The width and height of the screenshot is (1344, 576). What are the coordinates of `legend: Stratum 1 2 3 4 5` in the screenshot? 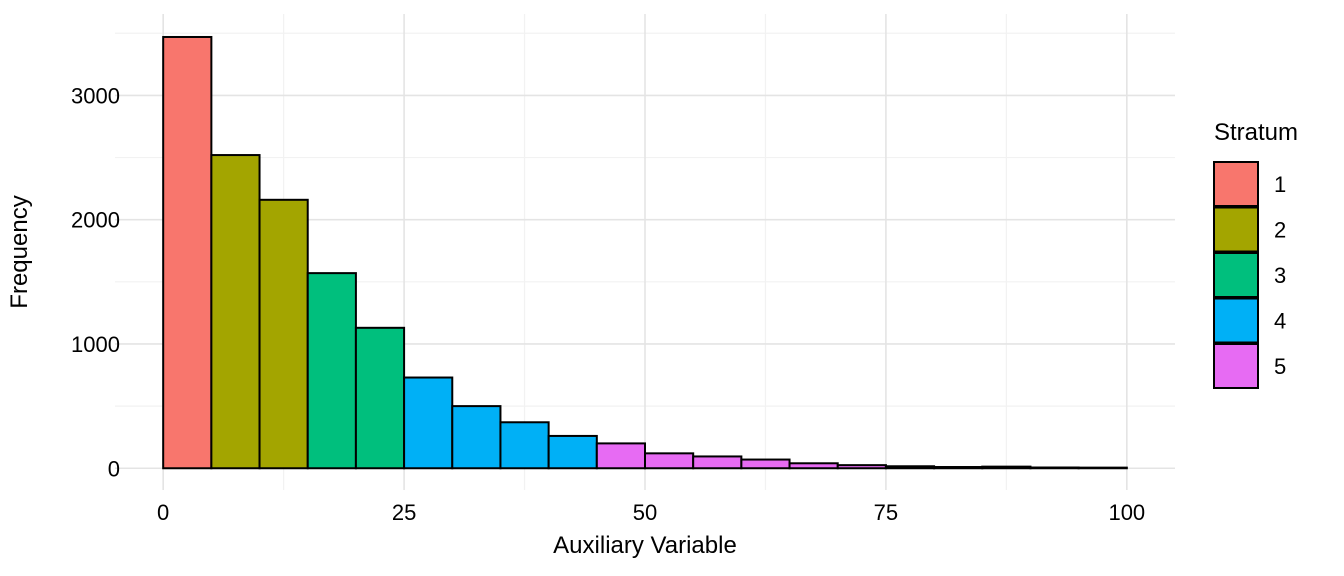 It's located at (1255, 254).